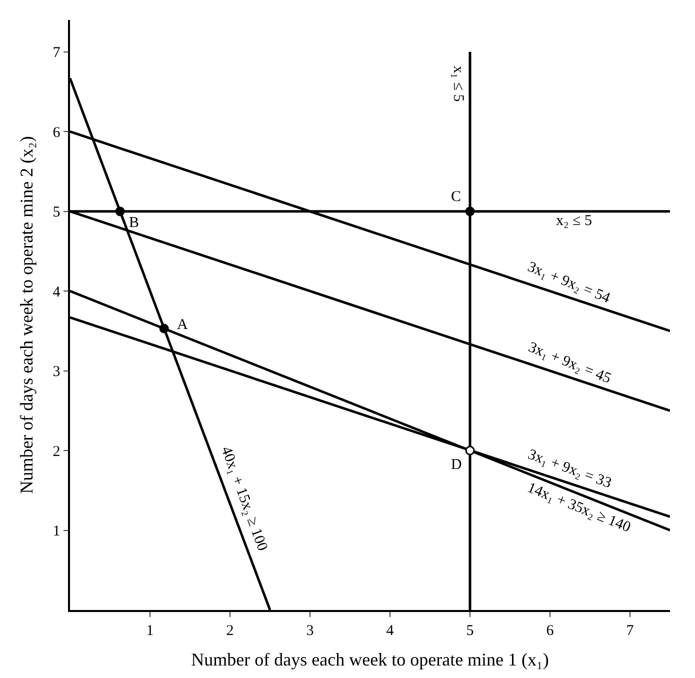 The height and width of the screenshot is (678, 695). What do you see at coordinates (230, 630) in the screenshot?
I see `x-tick-label: 2` at bounding box center [230, 630].